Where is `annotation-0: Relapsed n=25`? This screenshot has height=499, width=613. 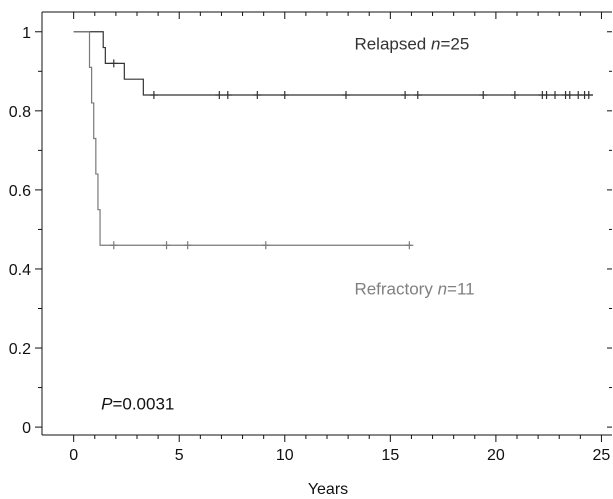 annotation-0: Relapsed n=25 is located at coordinates (411, 44).